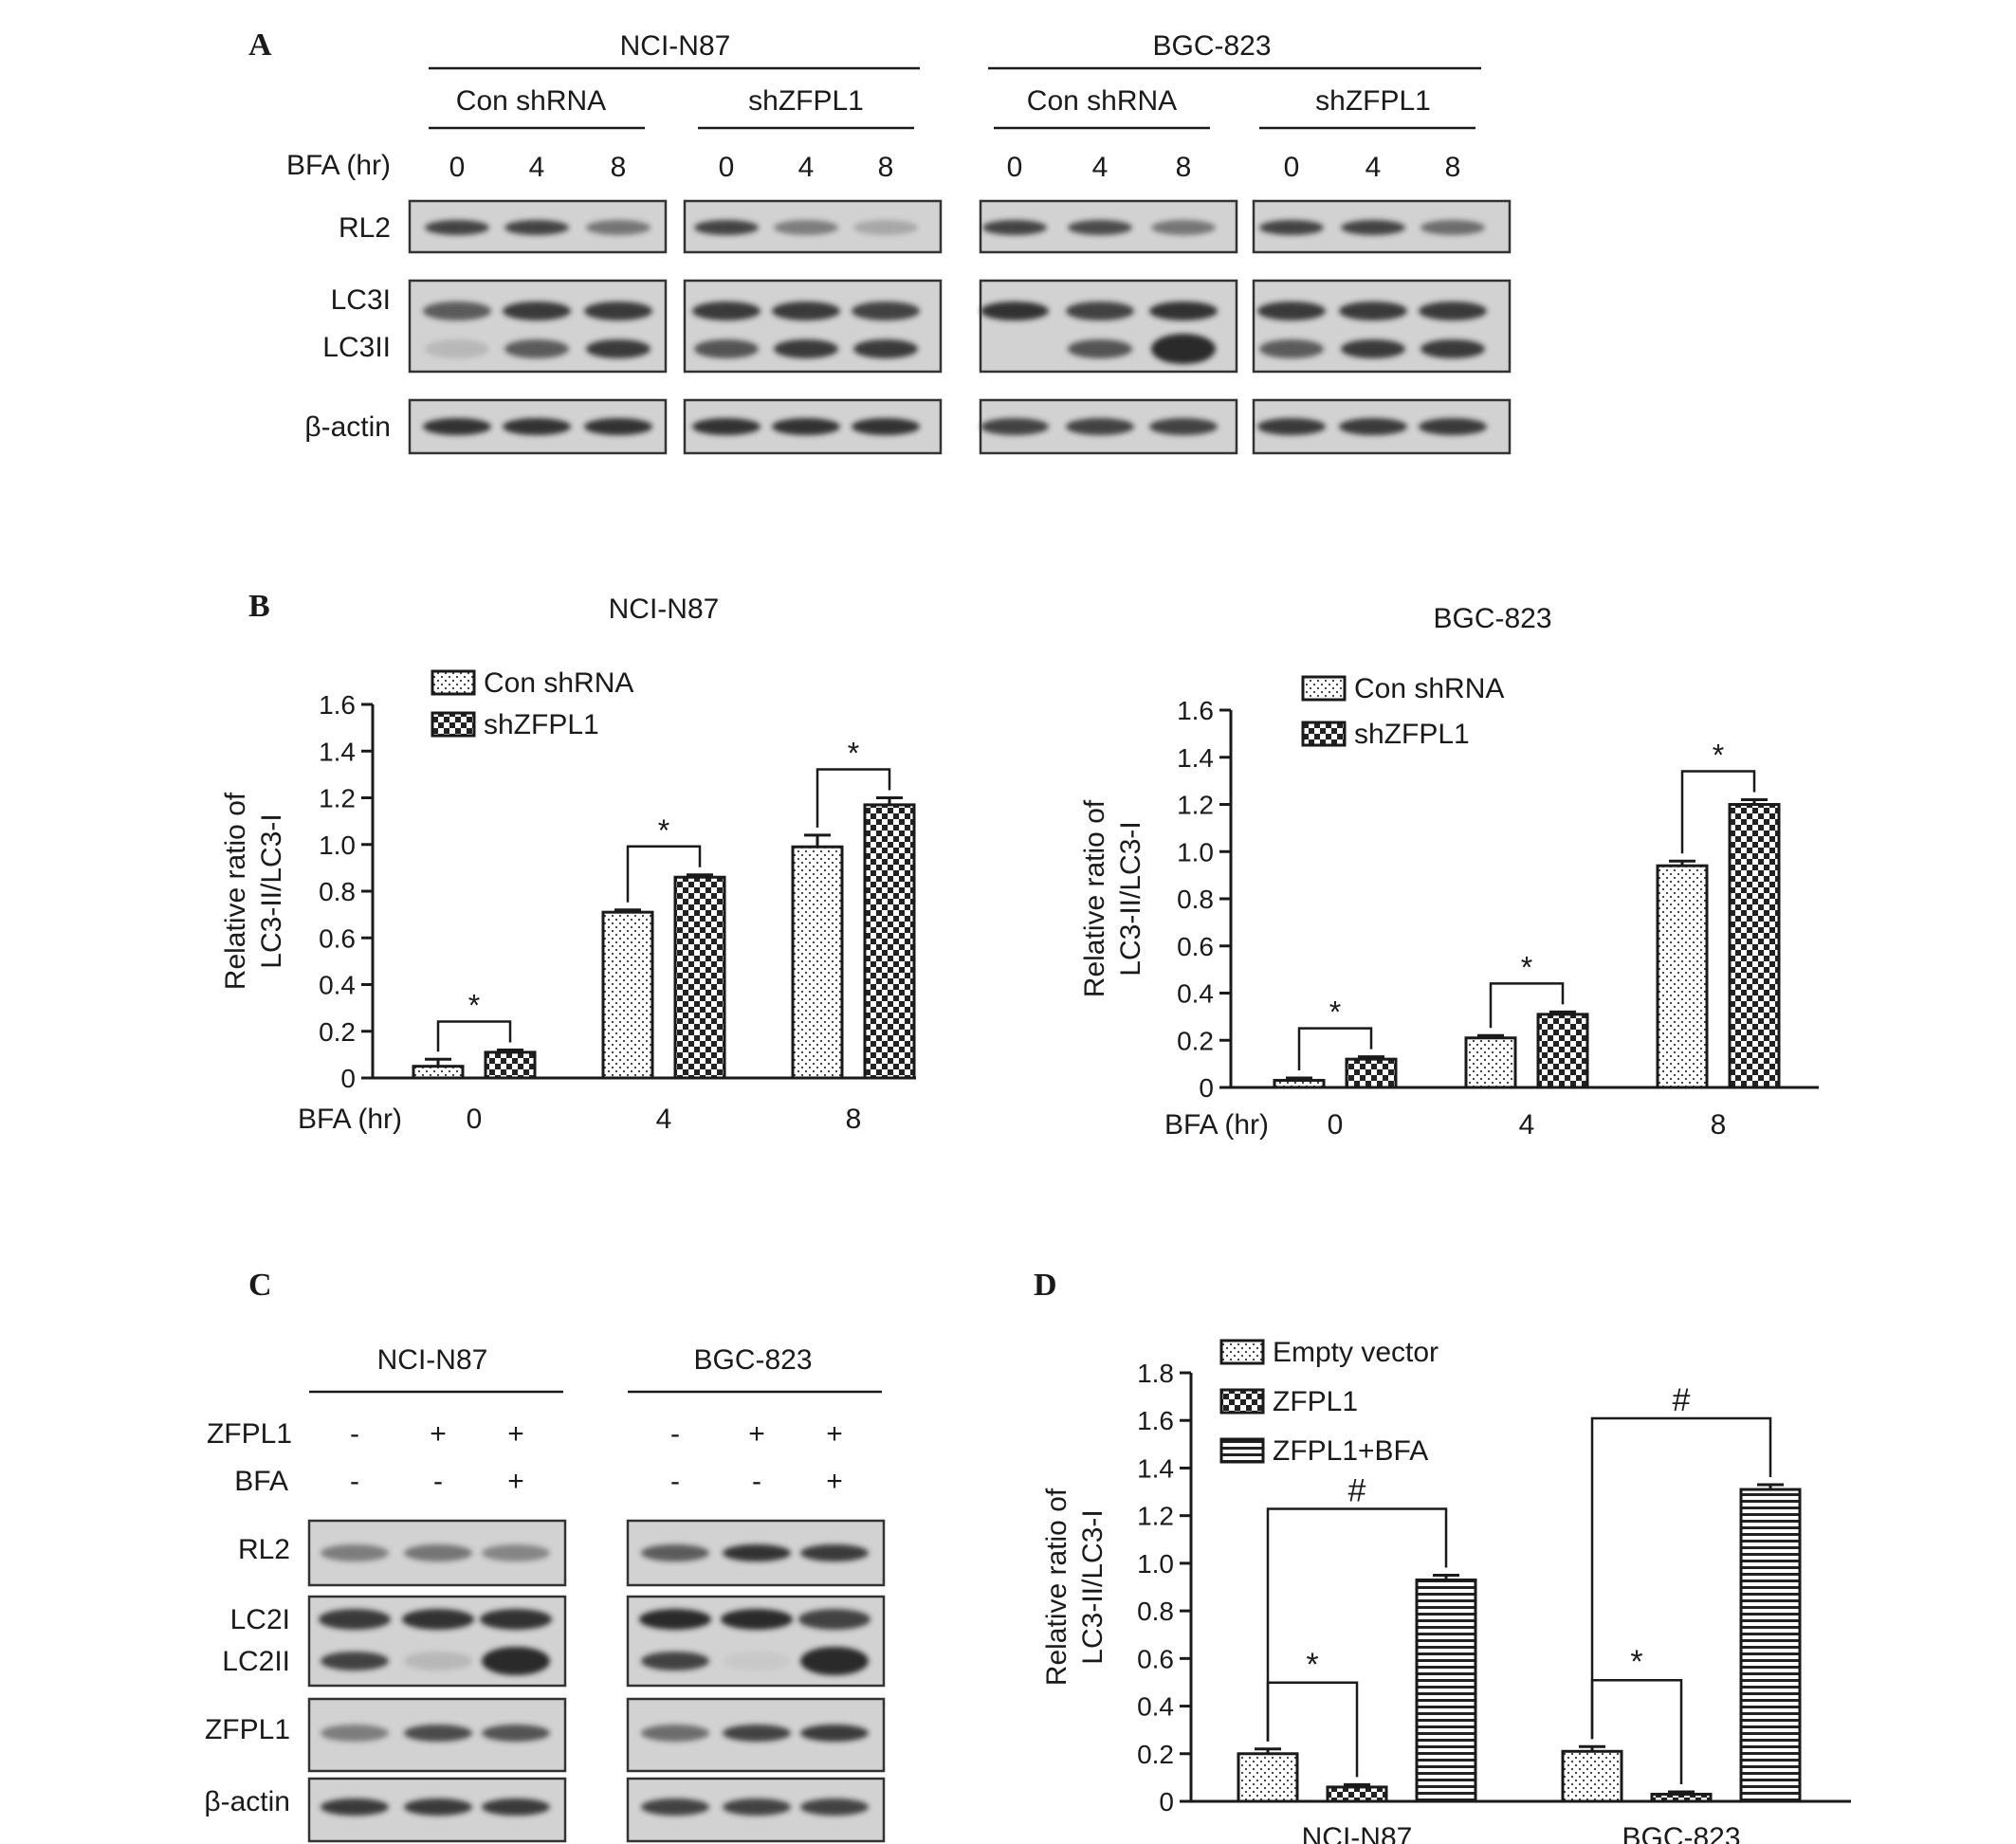 Image resolution: width=2016 pixels, height=1844 pixels. I want to click on a-row-label-lc3ii: LC3II, so click(356, 347).